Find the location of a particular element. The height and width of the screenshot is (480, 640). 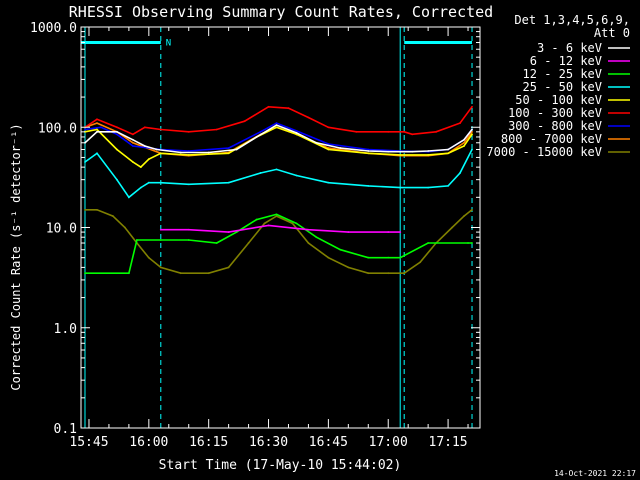

y-tick-label: 0.1 is located at coordinates (65, 429).